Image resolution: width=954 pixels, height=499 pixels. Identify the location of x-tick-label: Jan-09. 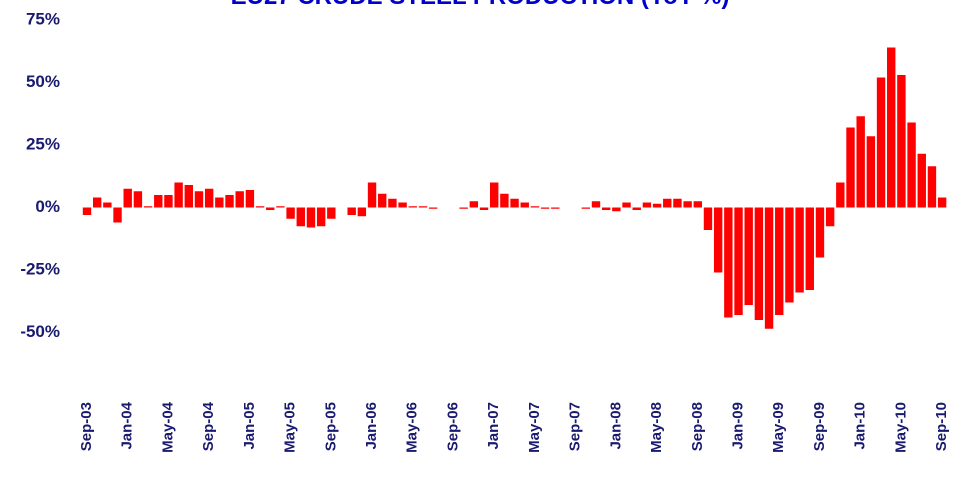
(737, 426).